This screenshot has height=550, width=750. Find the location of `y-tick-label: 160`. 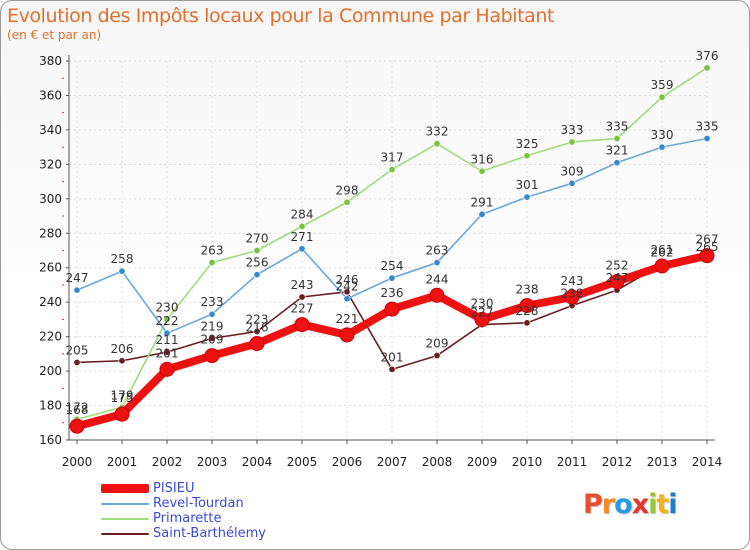

y-tick-label: 160 is located at coordinates (50, 440).